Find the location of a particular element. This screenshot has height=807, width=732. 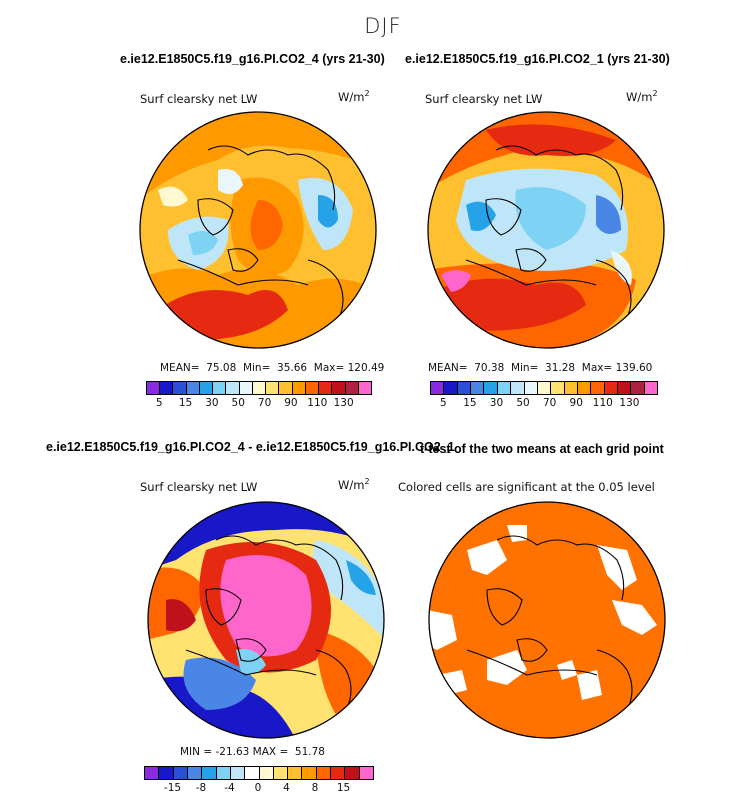

stats-panel-1: MEAN= 75.08 Min= 35.66 Max= 120.49 is located at coordinates (272, 368).